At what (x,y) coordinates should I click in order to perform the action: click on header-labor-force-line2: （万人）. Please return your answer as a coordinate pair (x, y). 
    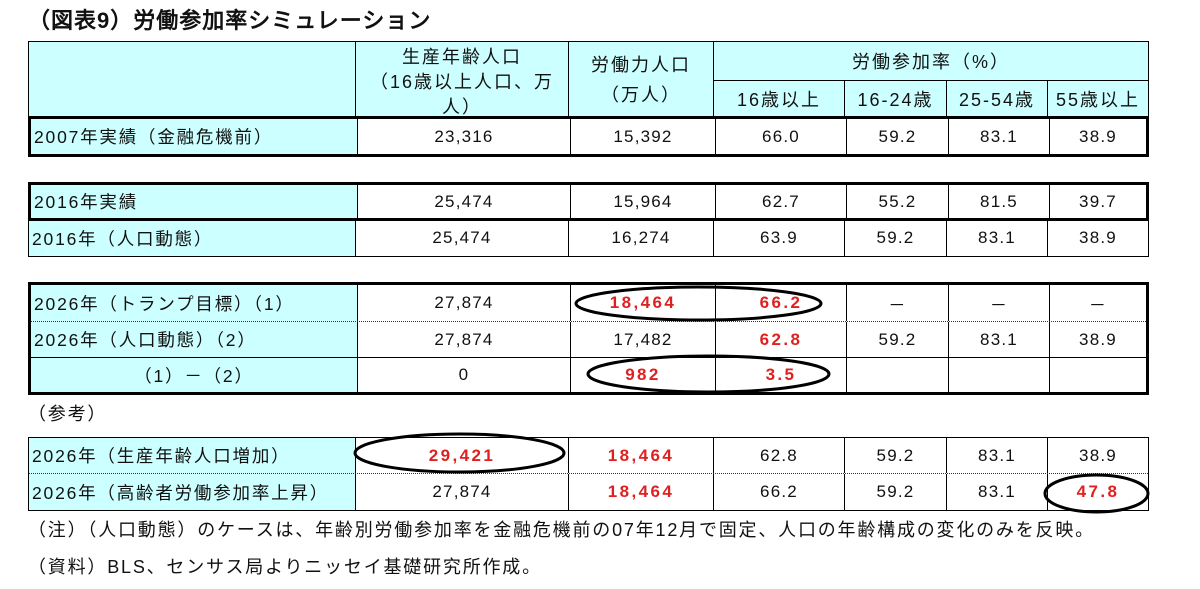
    Looking at the image, I should click on (641, 94).